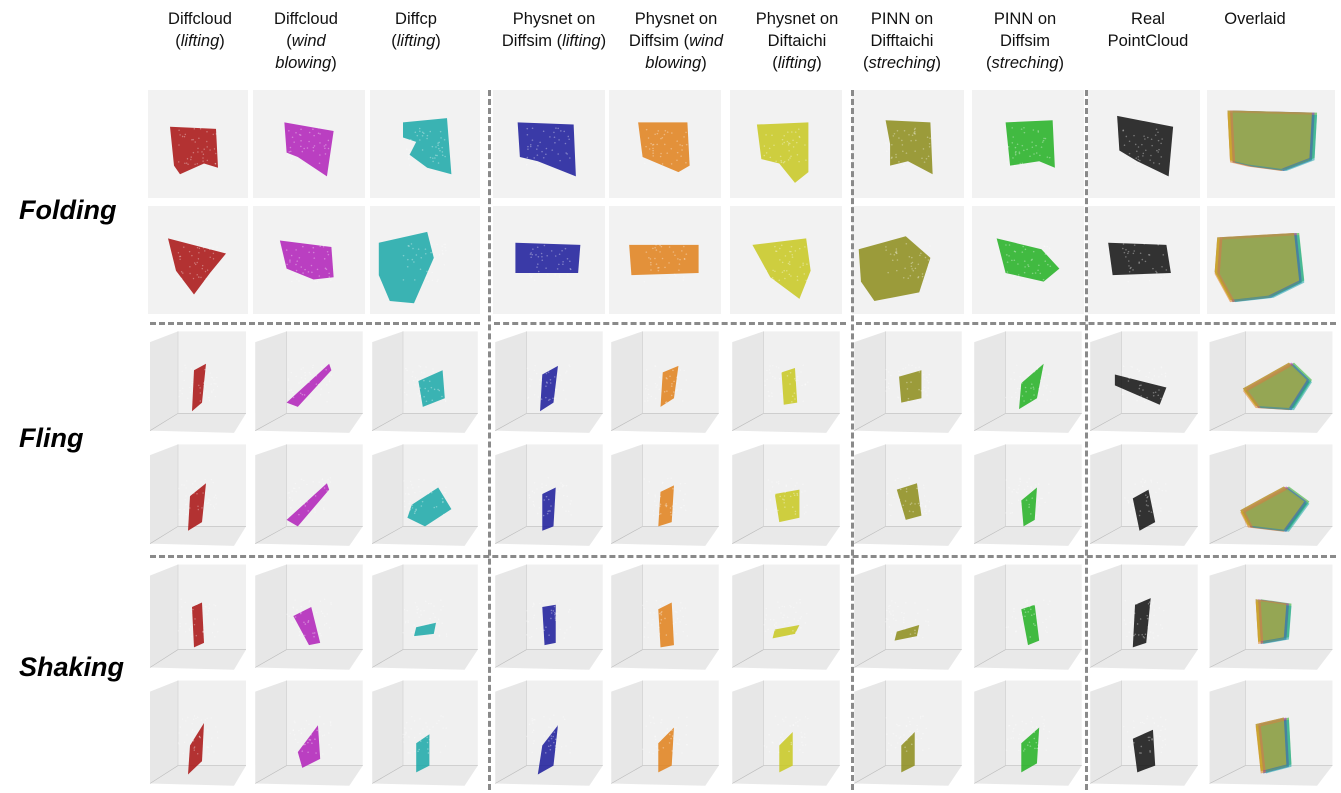 The width and height of the screenshot is (1341, 793). What do you see at coordinates (315, 323) in the screenshot?
I see `divider-horizontal-1a` at bounding box center [315, 323].